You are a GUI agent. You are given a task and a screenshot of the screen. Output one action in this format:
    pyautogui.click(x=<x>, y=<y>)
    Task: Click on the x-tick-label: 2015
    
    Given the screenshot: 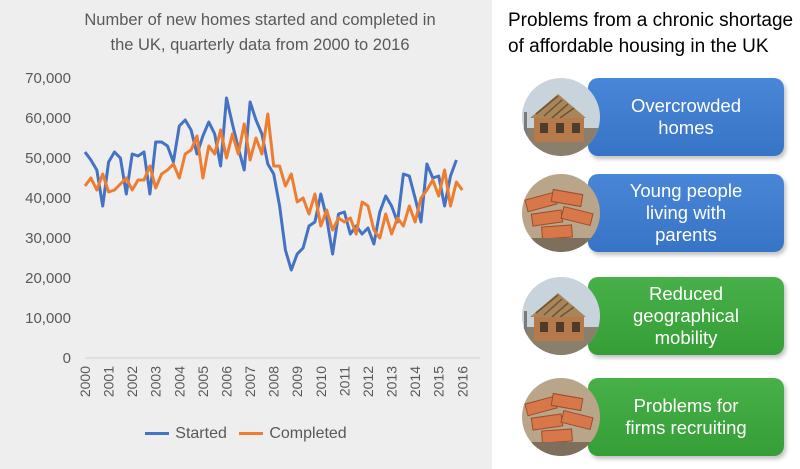 What is the action you would take?
    pyautogui.click(x=439, y=381)
    